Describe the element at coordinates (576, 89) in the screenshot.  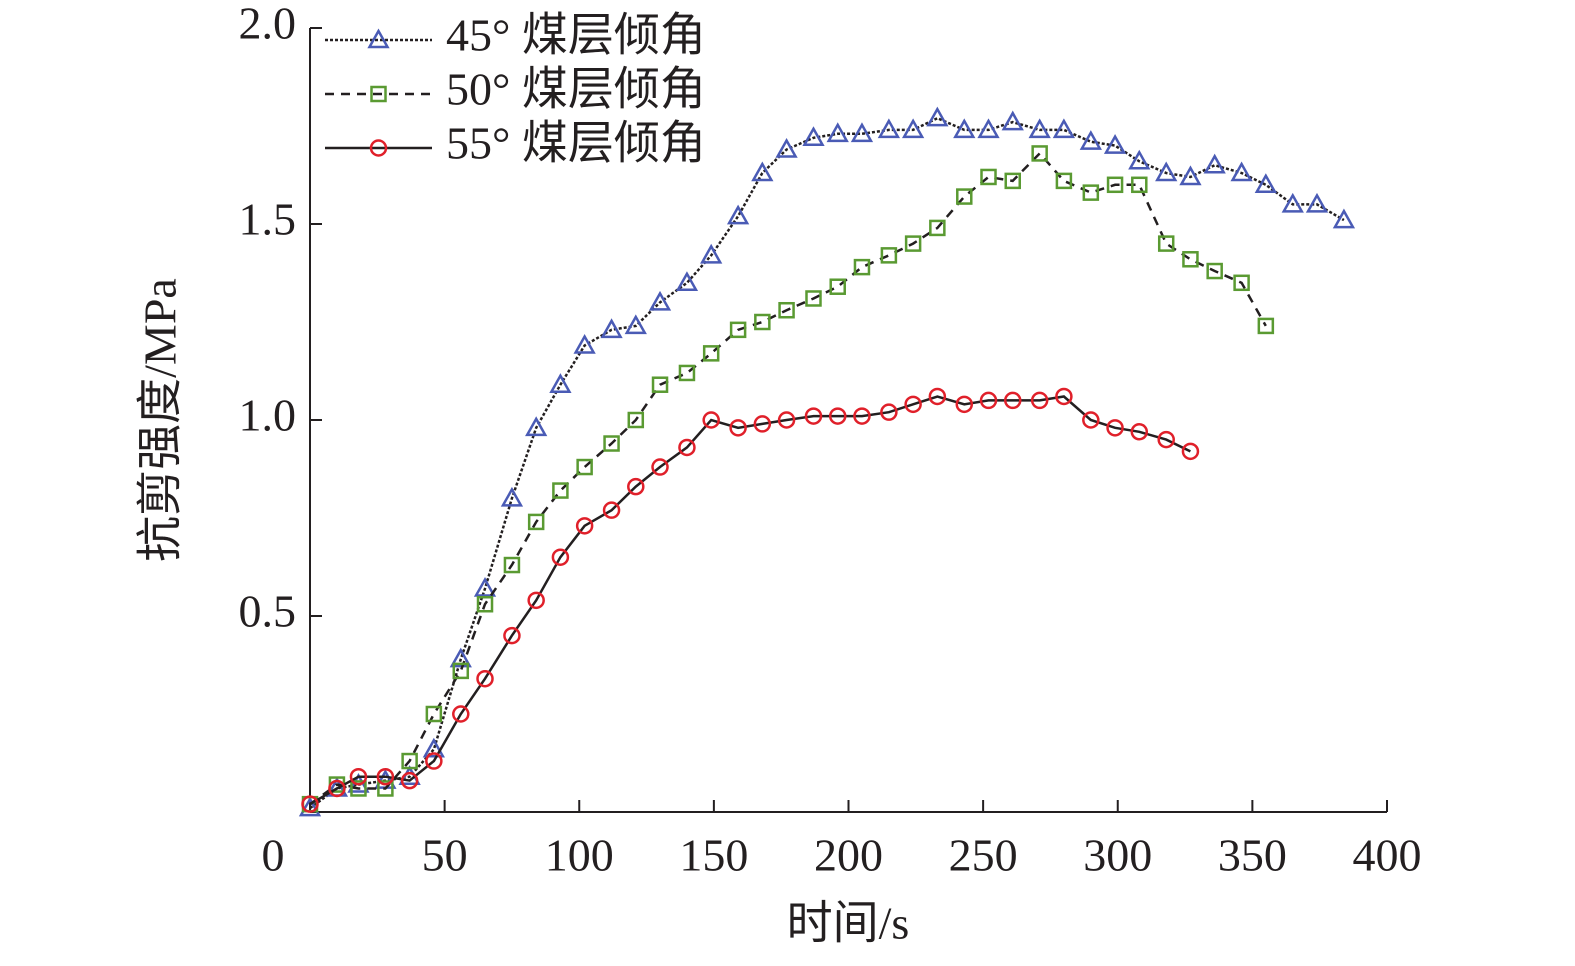
I see `legend-label: 50° 煤层倾角` at that location.